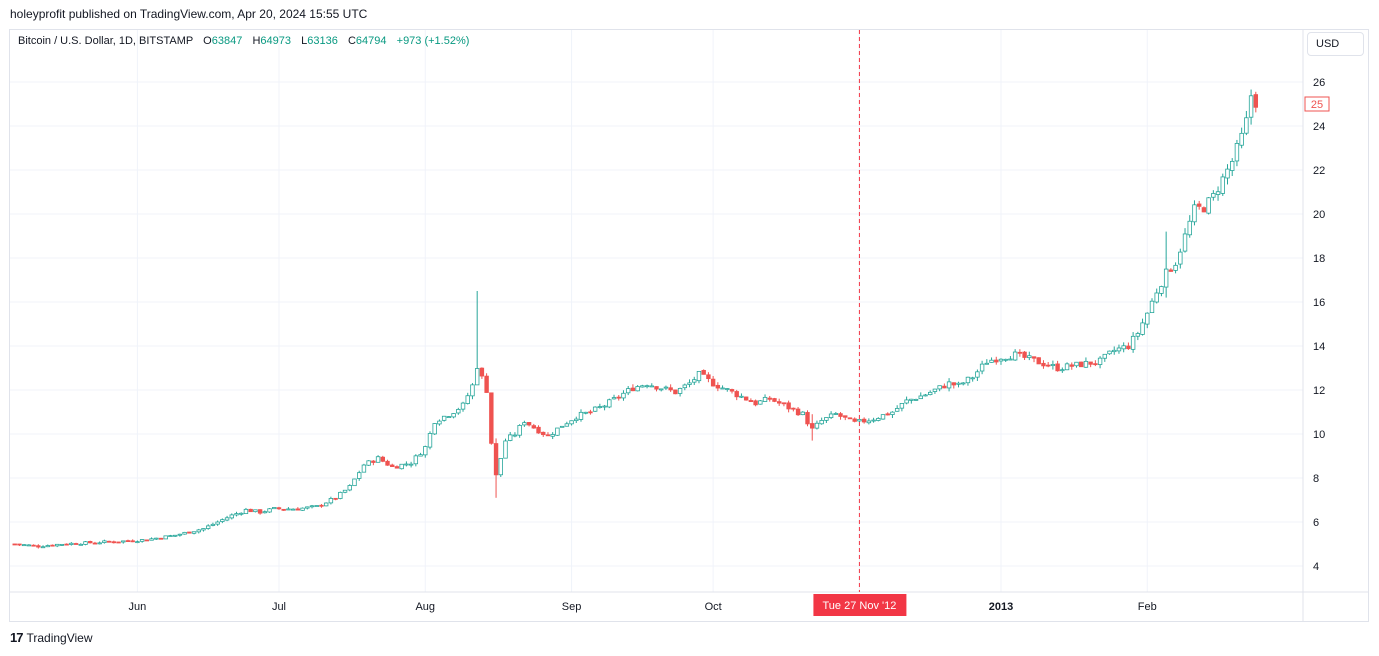 Image resolution: width=1379 pixels, height=656 pixels. What do you see at coordinates (860, 605) in the screenshot?
I see `crosshair-date-badge` at bounding box center [860, 605].